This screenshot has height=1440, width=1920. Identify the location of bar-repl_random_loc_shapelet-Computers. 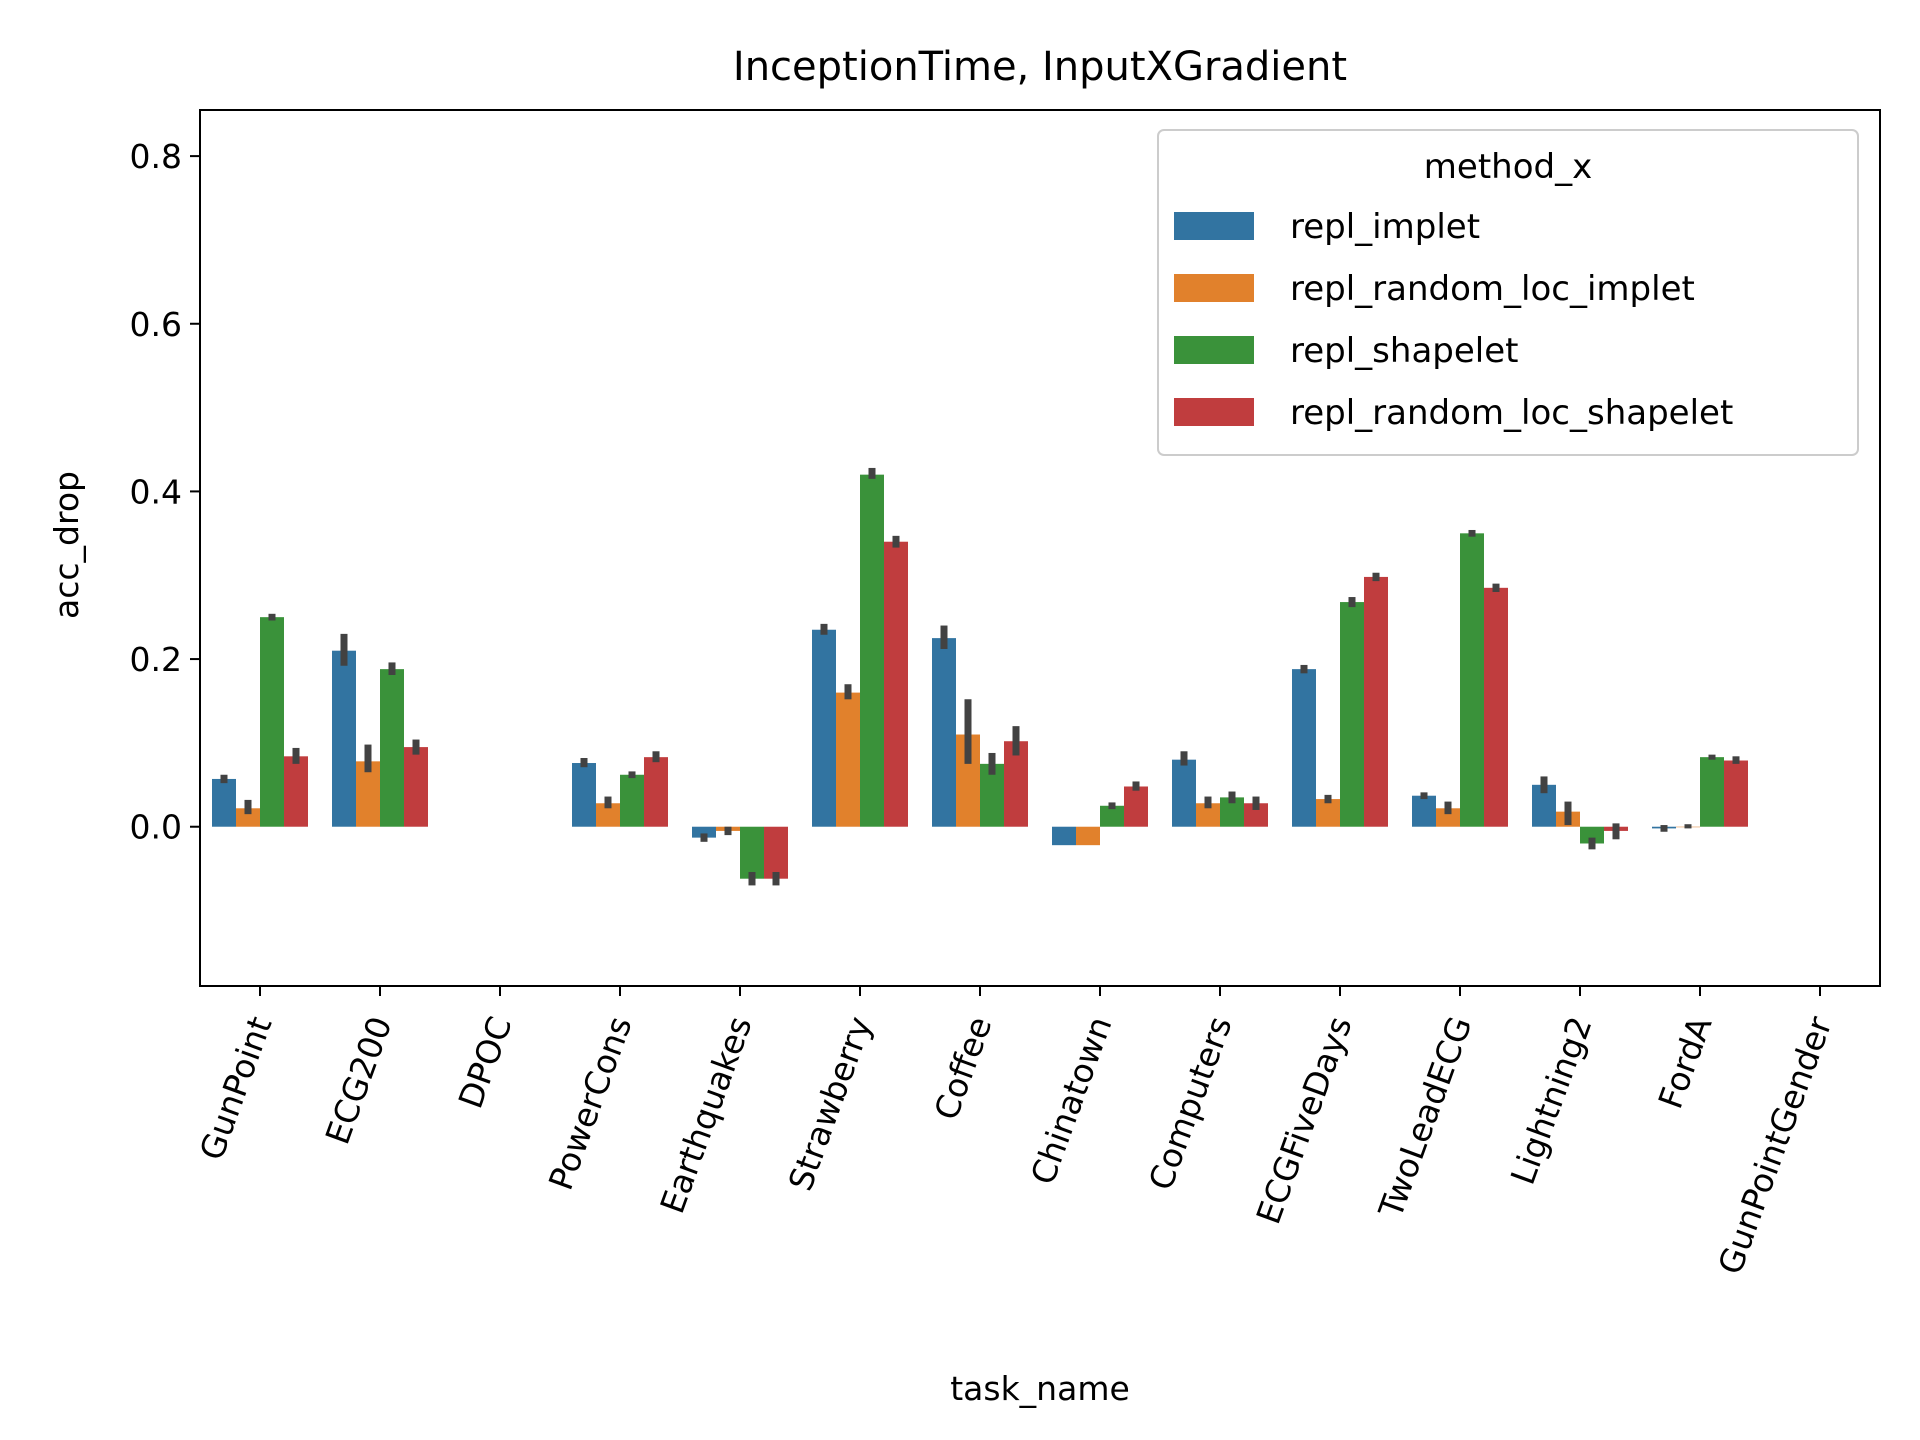
(1256, 815).